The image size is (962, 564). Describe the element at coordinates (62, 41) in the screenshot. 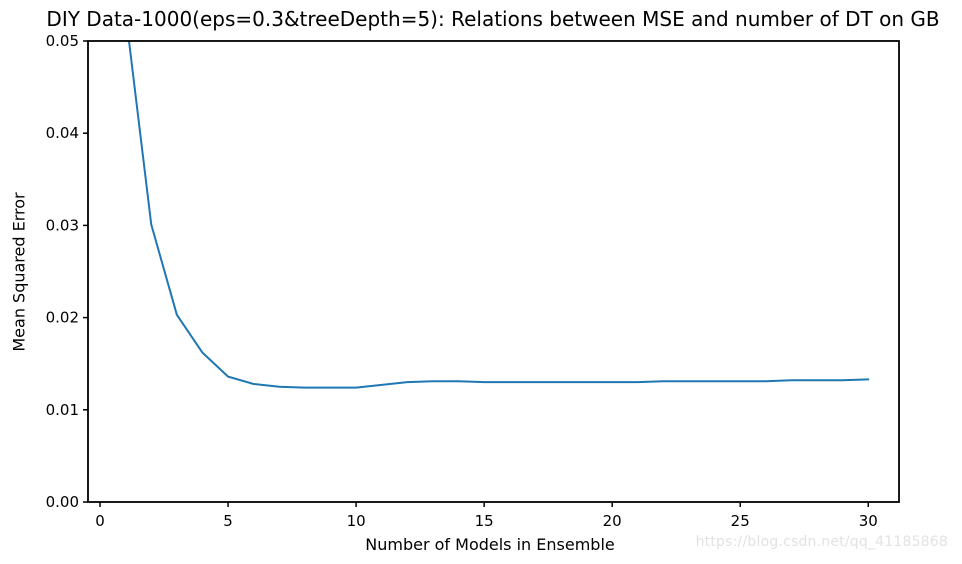

I see `y-tick-label: 0.05` at that location.